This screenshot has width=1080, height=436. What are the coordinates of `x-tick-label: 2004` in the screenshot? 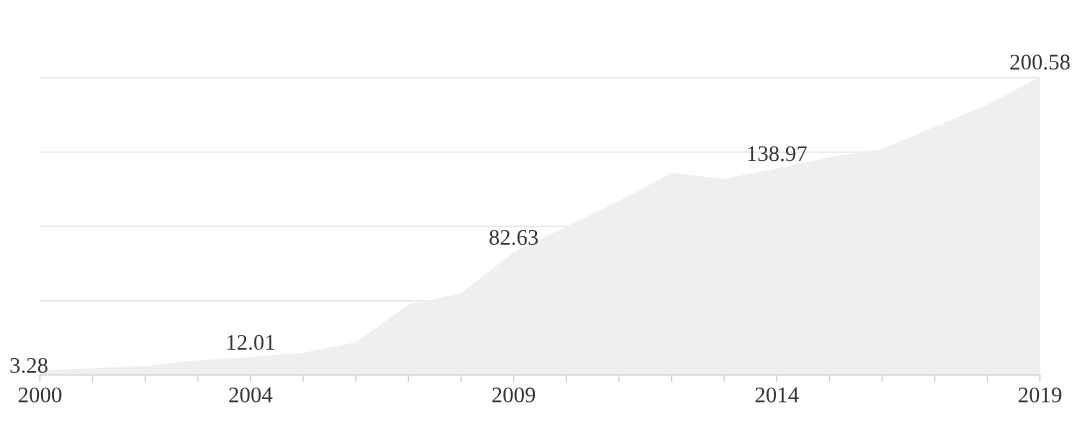 It's located at (251, 395).